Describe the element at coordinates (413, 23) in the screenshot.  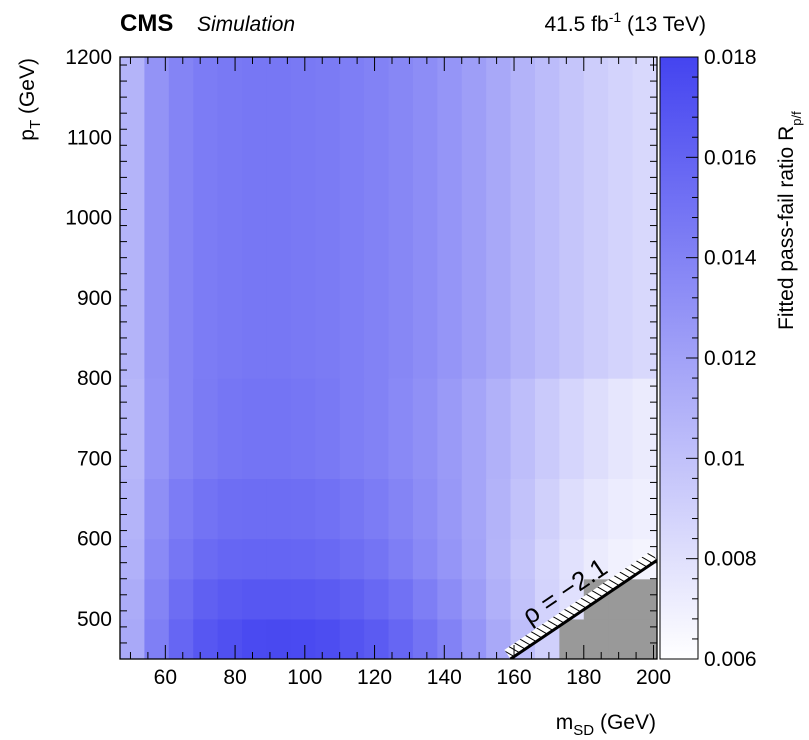
I see `chart-header: CMS Simulation 41.5 fb-1 (13 TeV)` at that location.